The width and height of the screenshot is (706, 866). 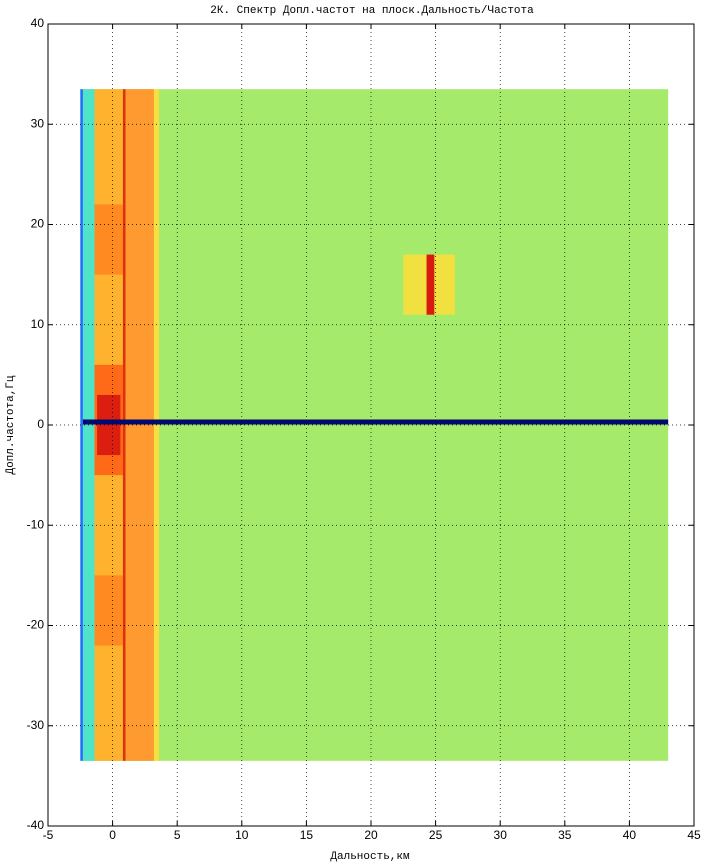 What do you see at coordinates (48, 835) in the screenshot?
I see `x-tick-label: -5` at bounding box center [48, 835].